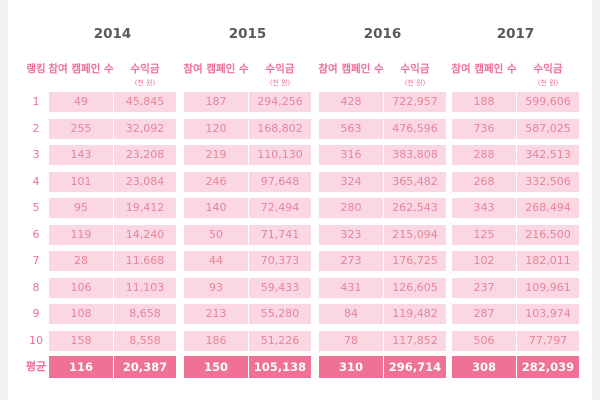 This screenshot has width=600, height=400. Describe the element at coordinates (548, 181) in the screenshot. I see `revenue-cell: 332,506` at that location.